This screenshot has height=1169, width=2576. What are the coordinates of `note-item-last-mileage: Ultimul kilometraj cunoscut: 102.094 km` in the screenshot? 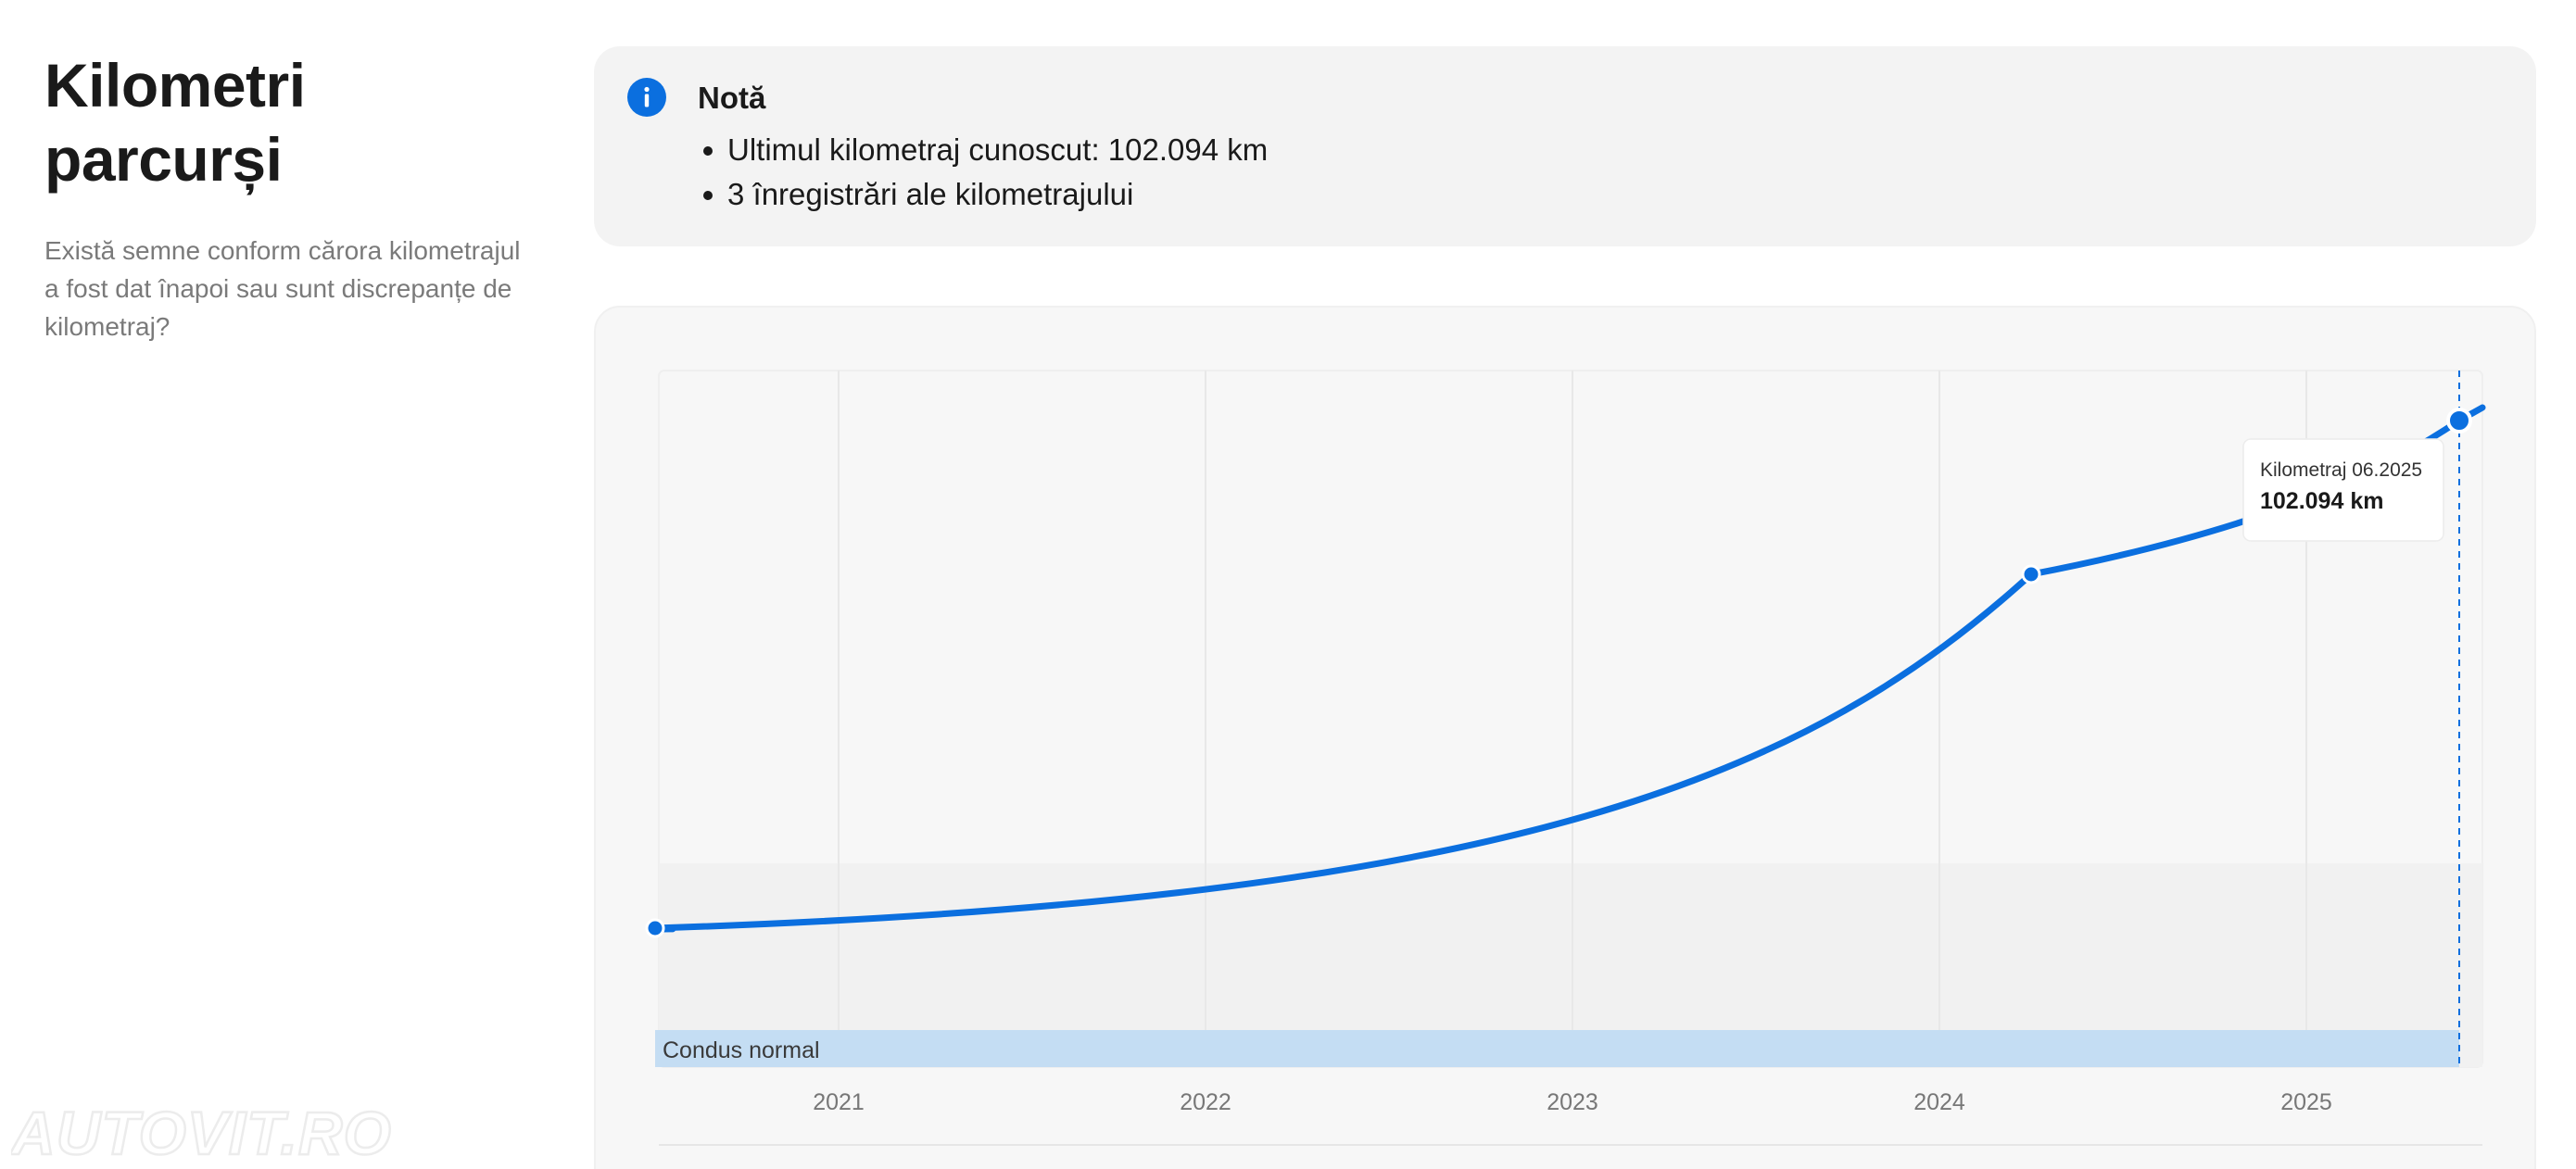 It's located at (983, 150).